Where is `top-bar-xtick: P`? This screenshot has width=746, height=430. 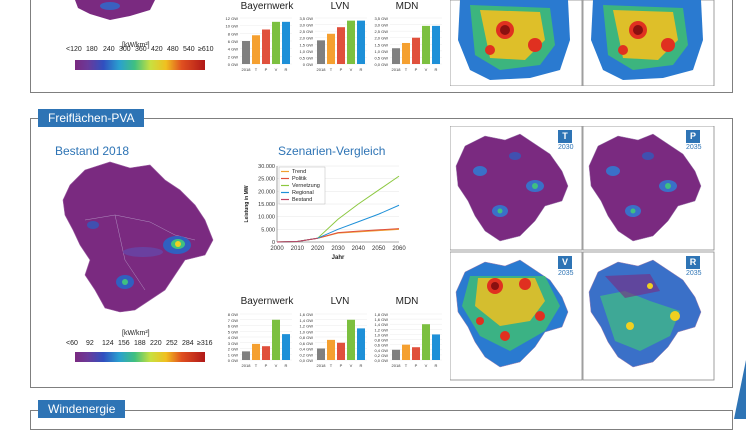 top-bar-xtick: P is located at coordinates (341, 69).